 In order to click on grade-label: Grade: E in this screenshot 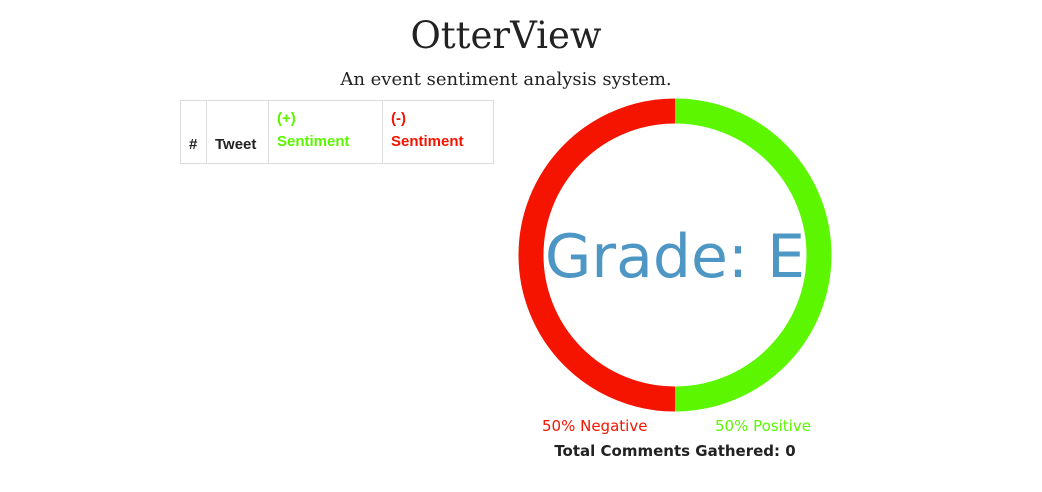, I will do `click(675, 257)`.